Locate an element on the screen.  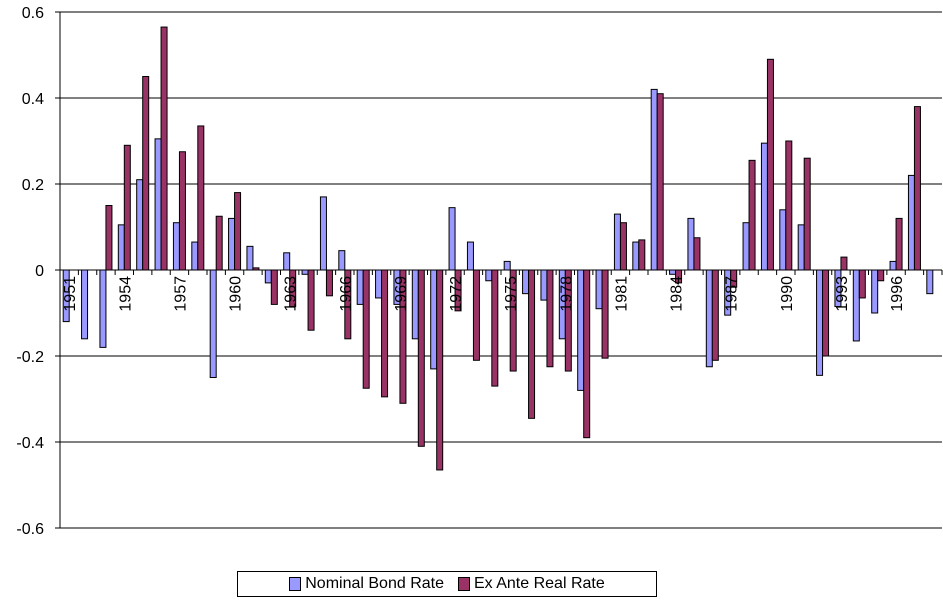
legend-item-real: Ex Ante Real Rate is located at coordinates (531, 584).